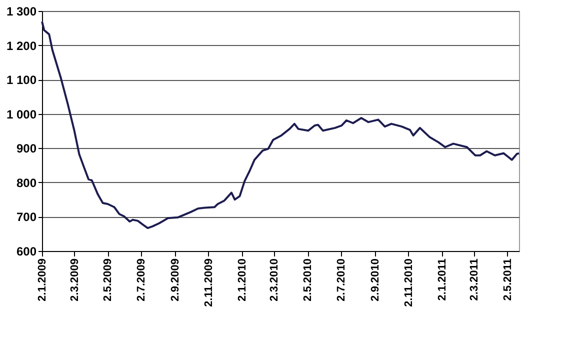 The image size is (575, 348). What do you see at coordinates (474, 279) in the screenshot?
I see `x-tick-label: 2.3.2011` at bounding box center [474, 279].